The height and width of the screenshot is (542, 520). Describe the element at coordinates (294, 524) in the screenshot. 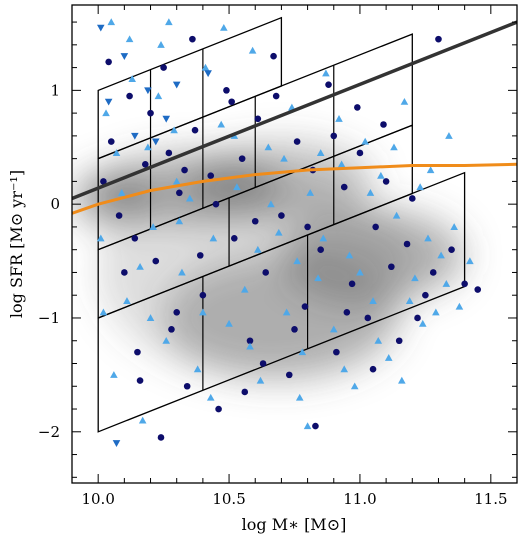

I see `x-axis-title: log M∗ [M⊙]` at that location.